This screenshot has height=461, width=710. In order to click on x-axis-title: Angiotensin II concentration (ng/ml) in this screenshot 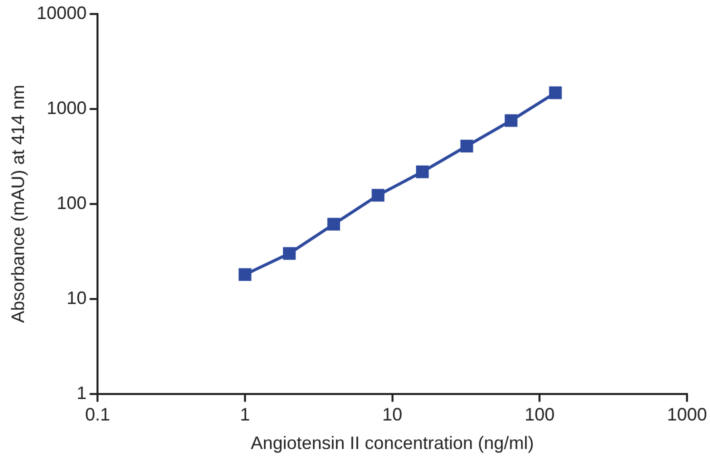, I will do `click(392, 443)`.